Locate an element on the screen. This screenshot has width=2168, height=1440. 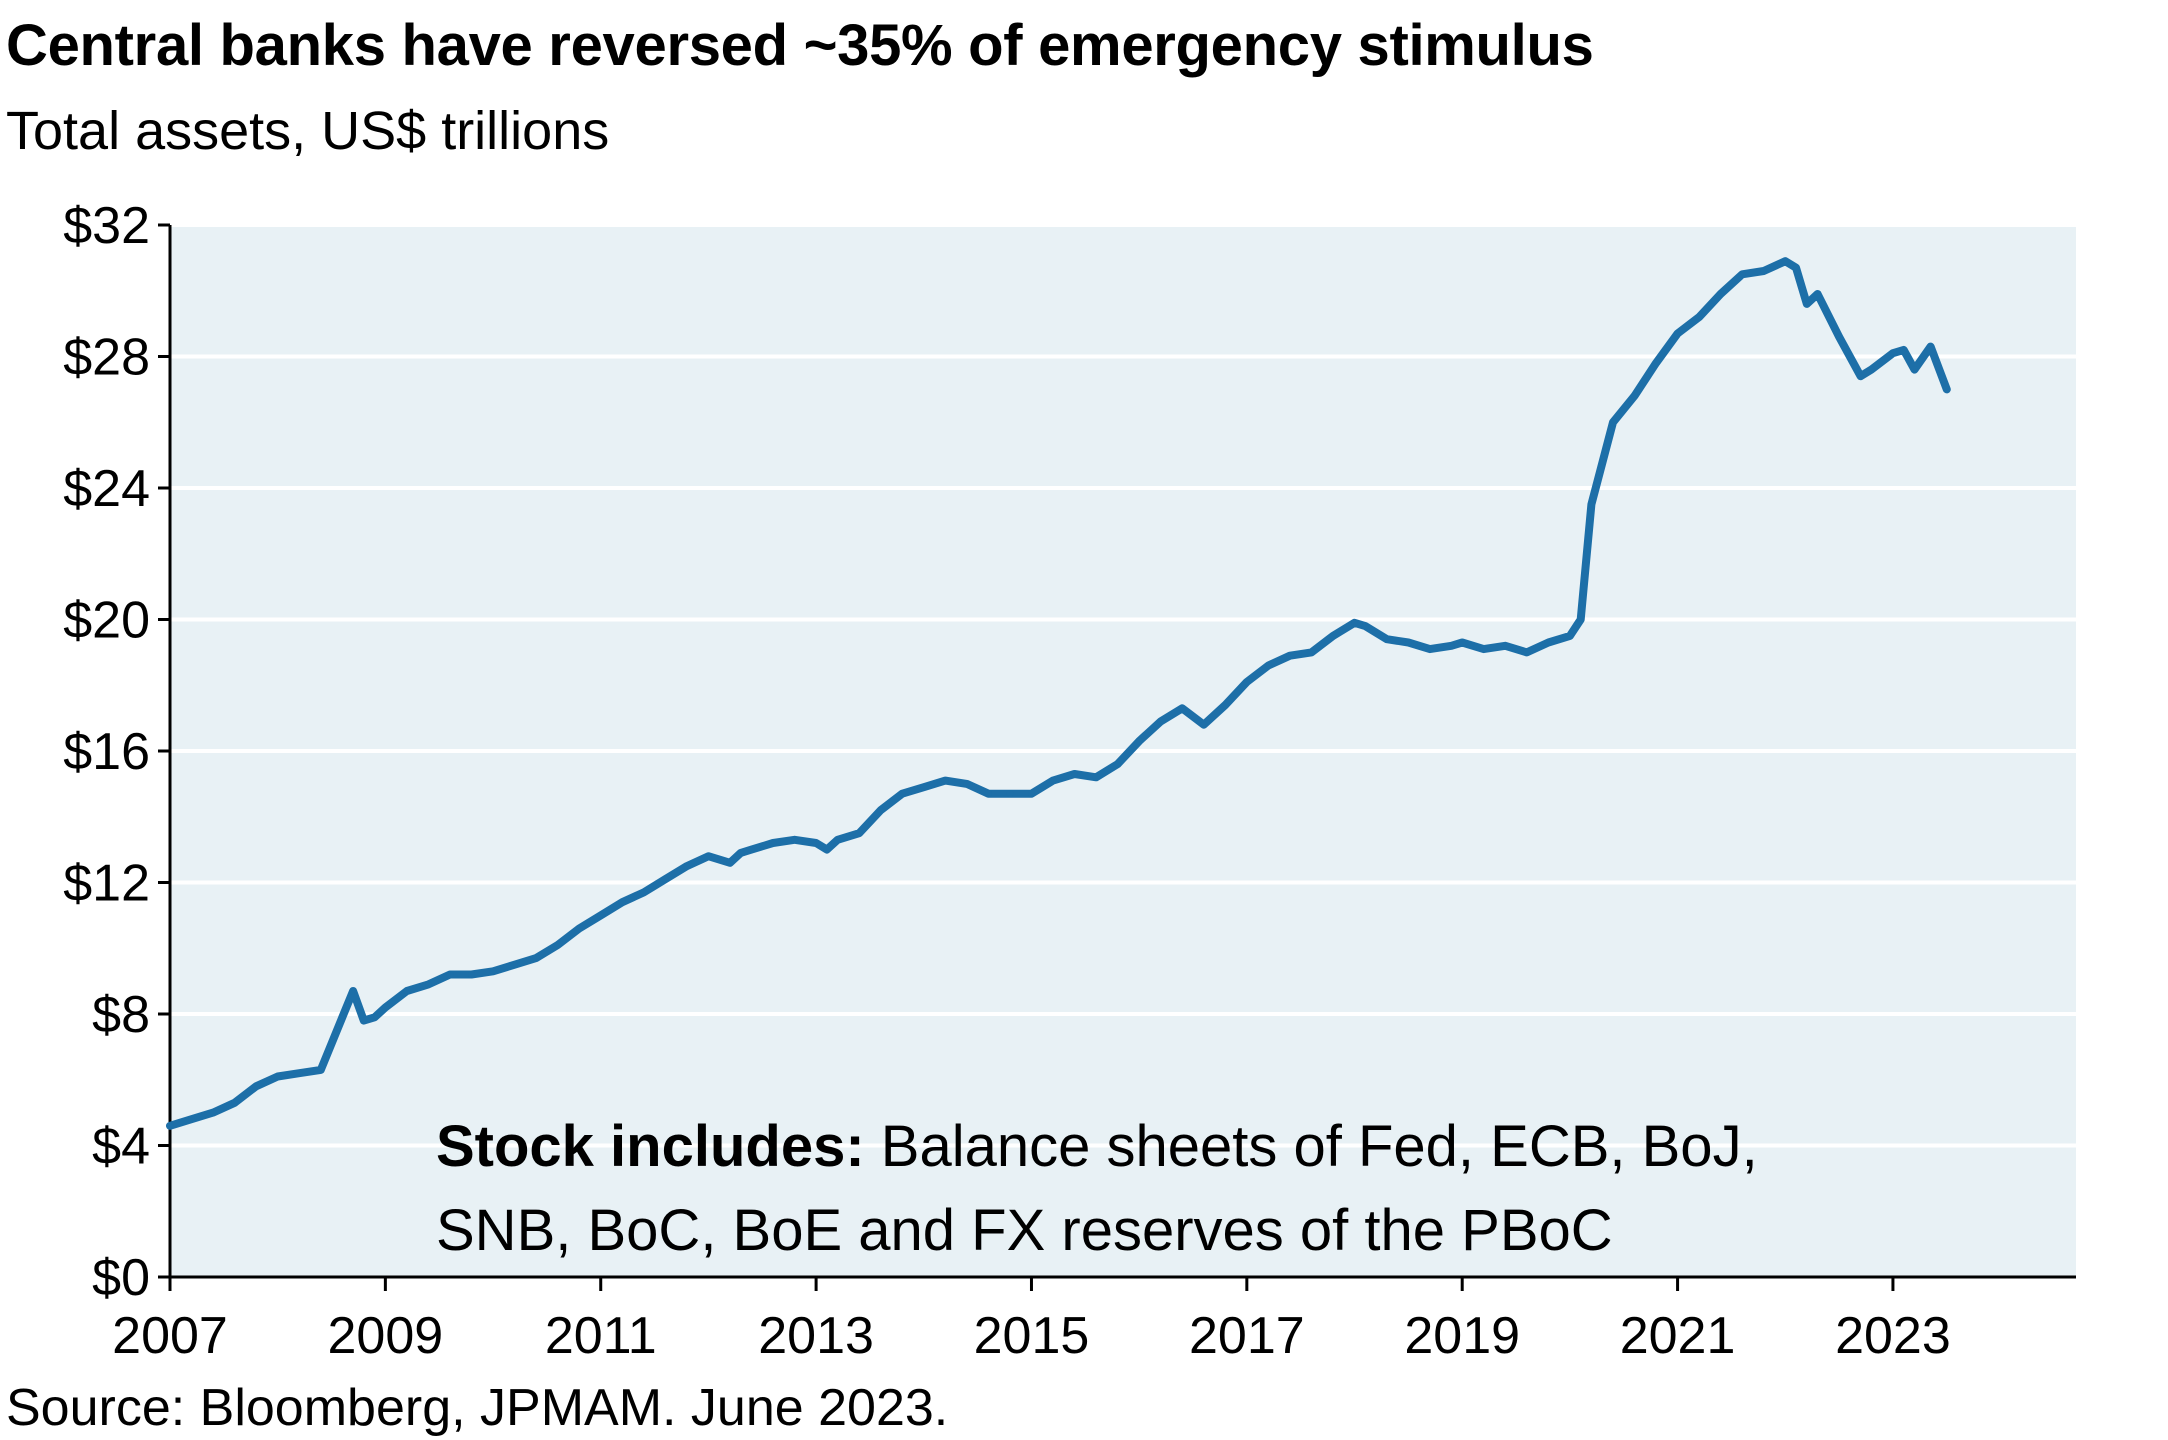
x-axis-ticks: 2007 2009 2011 2013 2015 2017 2019 2021 2023 is located at coordinates (1031, 1321).